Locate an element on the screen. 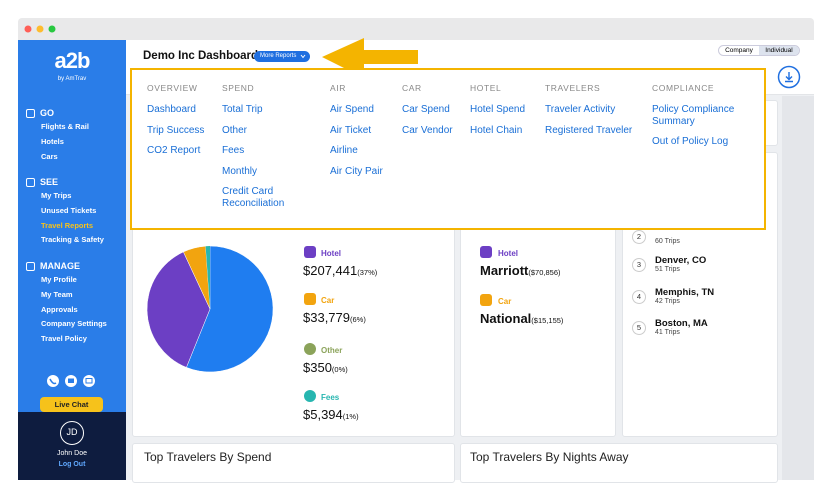 This screenshot has height=483, width=832. contact-icons is located at coordinates (71, 381).